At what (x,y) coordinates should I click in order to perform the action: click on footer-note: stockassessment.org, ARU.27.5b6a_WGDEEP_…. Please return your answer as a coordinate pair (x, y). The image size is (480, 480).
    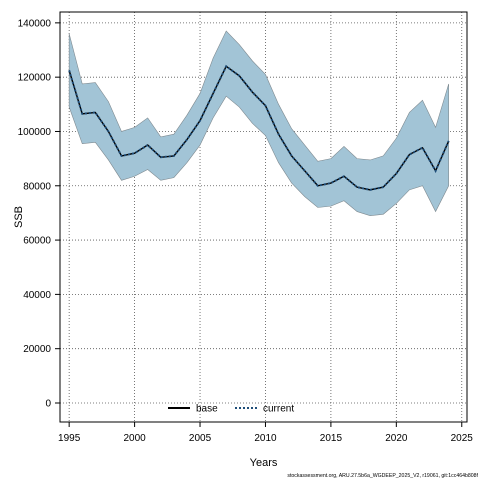
    Looking at the image, I should click on (382, 476).